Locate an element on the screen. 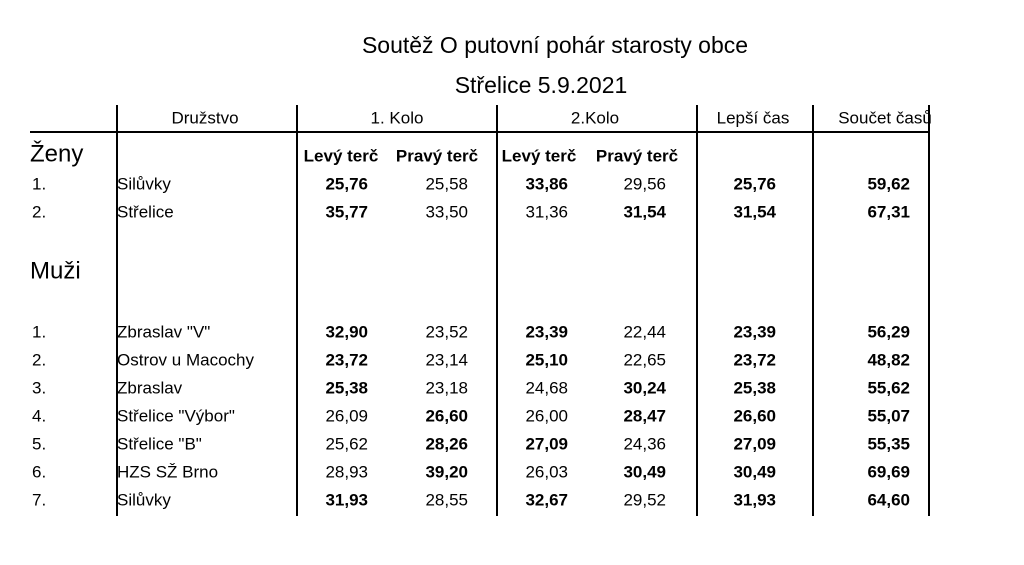  column-header: Součet časů is located at coordinates (885, 117).